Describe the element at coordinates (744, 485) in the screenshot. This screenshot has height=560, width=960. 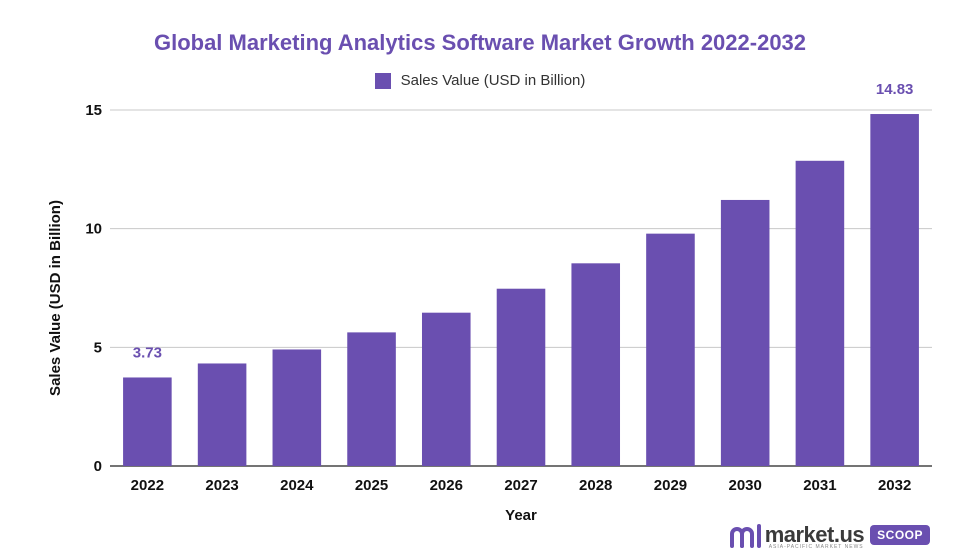
I see `x-tick-label: 2030` at that location.